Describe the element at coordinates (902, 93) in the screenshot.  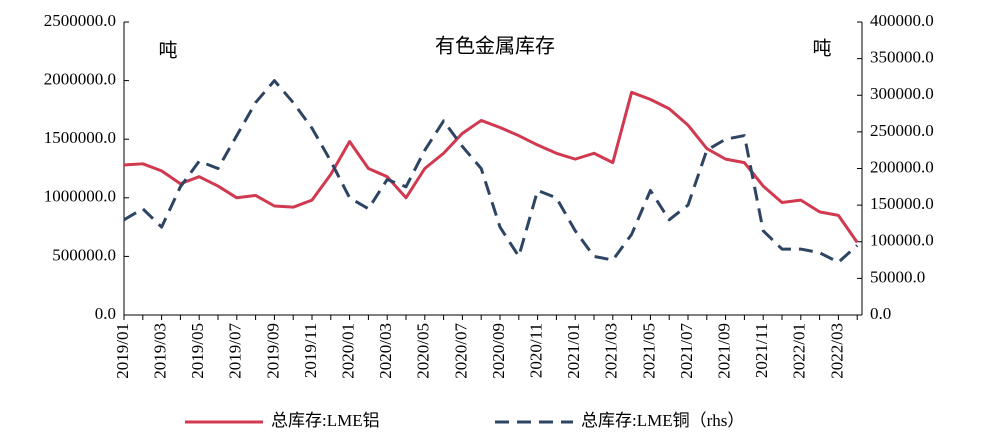
I see `y2-tick-label: 300000.0` at that location.